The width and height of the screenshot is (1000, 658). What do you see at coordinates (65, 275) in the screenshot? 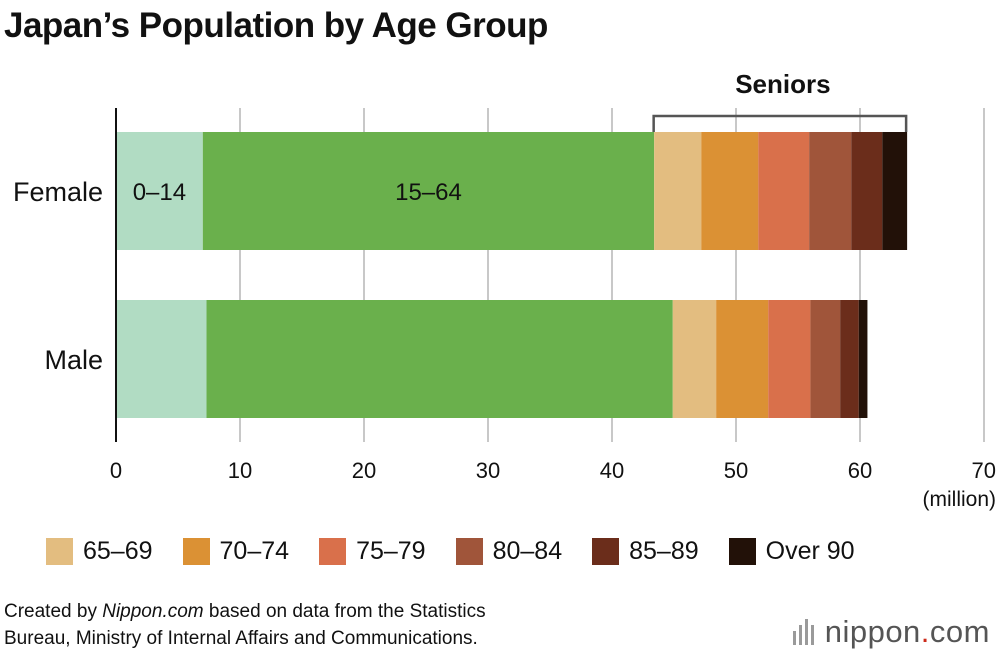
I see `y-axis: Female Male` at bounding box center [65, 275].